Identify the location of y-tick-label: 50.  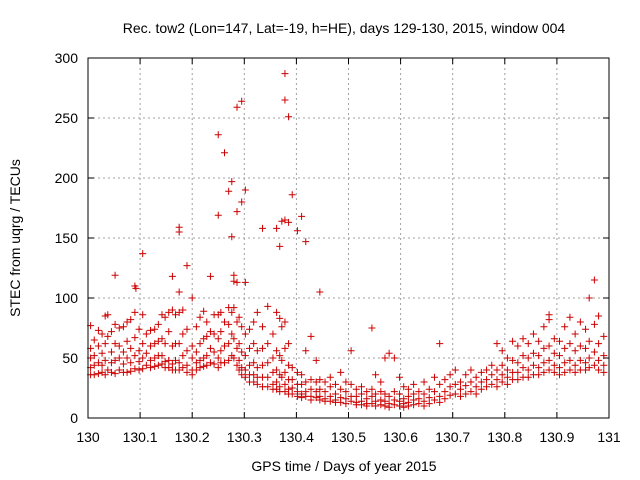
(70, 358).